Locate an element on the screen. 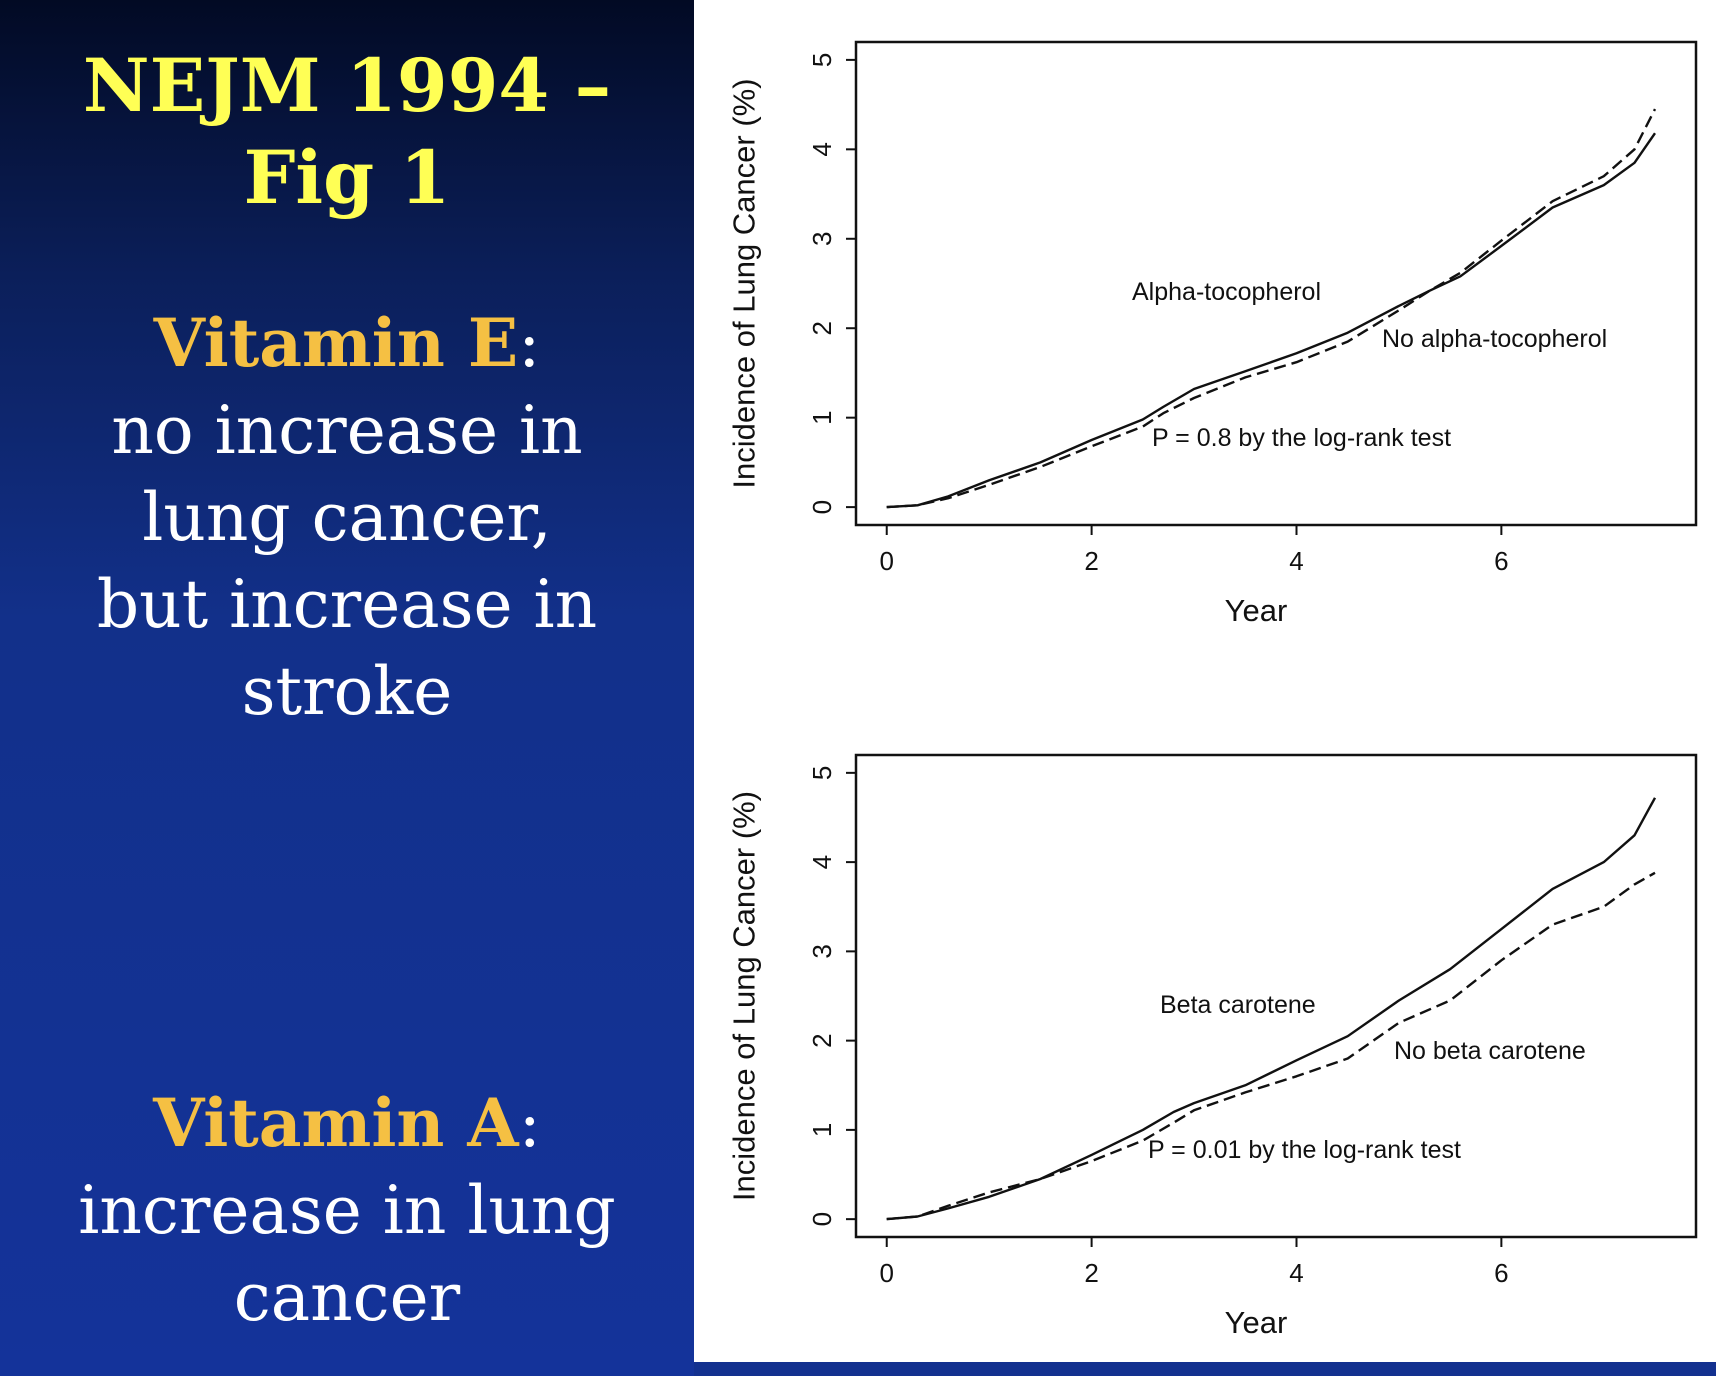 This screenshot has height=1376, width=1716. vitamin-a-colon: : is located at coordinates (529, 1123).